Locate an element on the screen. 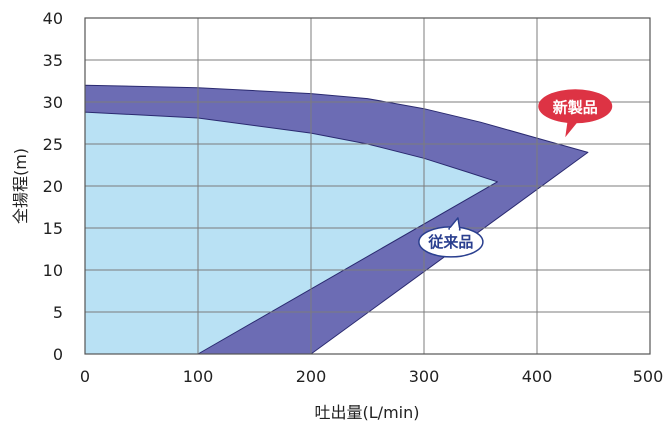 Image resolution: width=665 pixels, height=426 pixels. x-tick-label: 400 is located at coordinates (537, 376).